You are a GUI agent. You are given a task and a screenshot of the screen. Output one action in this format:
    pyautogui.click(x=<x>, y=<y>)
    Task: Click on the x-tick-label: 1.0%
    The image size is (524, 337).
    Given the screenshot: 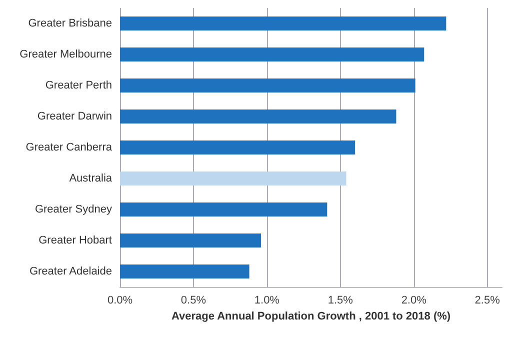 What is the action you would take?
    pyautogui.click(x=267, y=300)
    